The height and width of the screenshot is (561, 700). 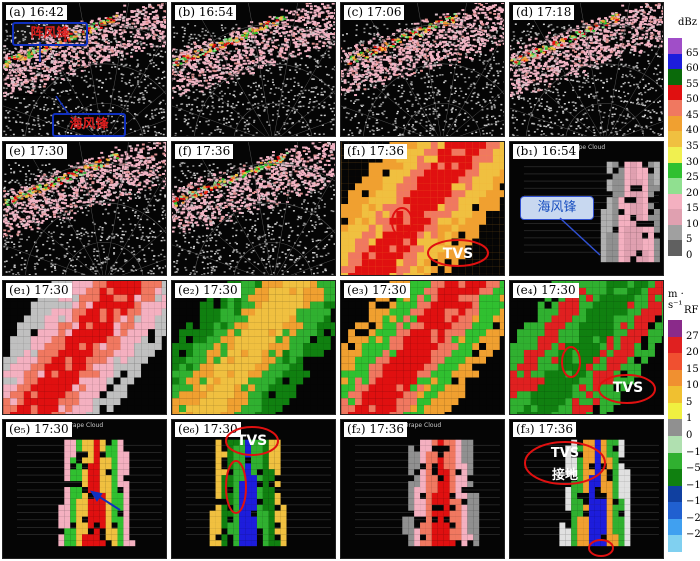 What do you see at coordinates (253, 69) in the screenshot?
I see `panel-b: (b) 16:54` at bounding box center [253, 69].